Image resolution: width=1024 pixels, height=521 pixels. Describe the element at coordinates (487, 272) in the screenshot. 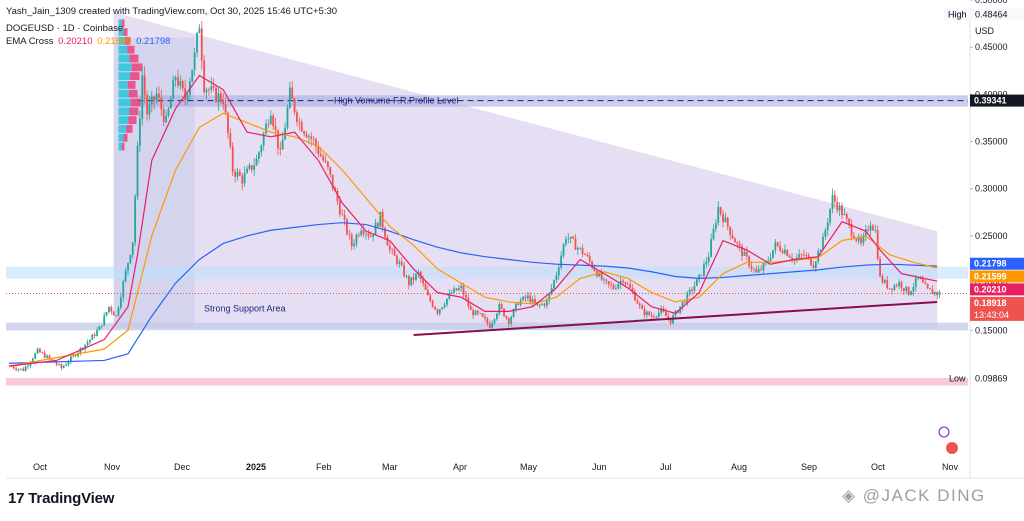

I see `ema-band-zone` at that location.